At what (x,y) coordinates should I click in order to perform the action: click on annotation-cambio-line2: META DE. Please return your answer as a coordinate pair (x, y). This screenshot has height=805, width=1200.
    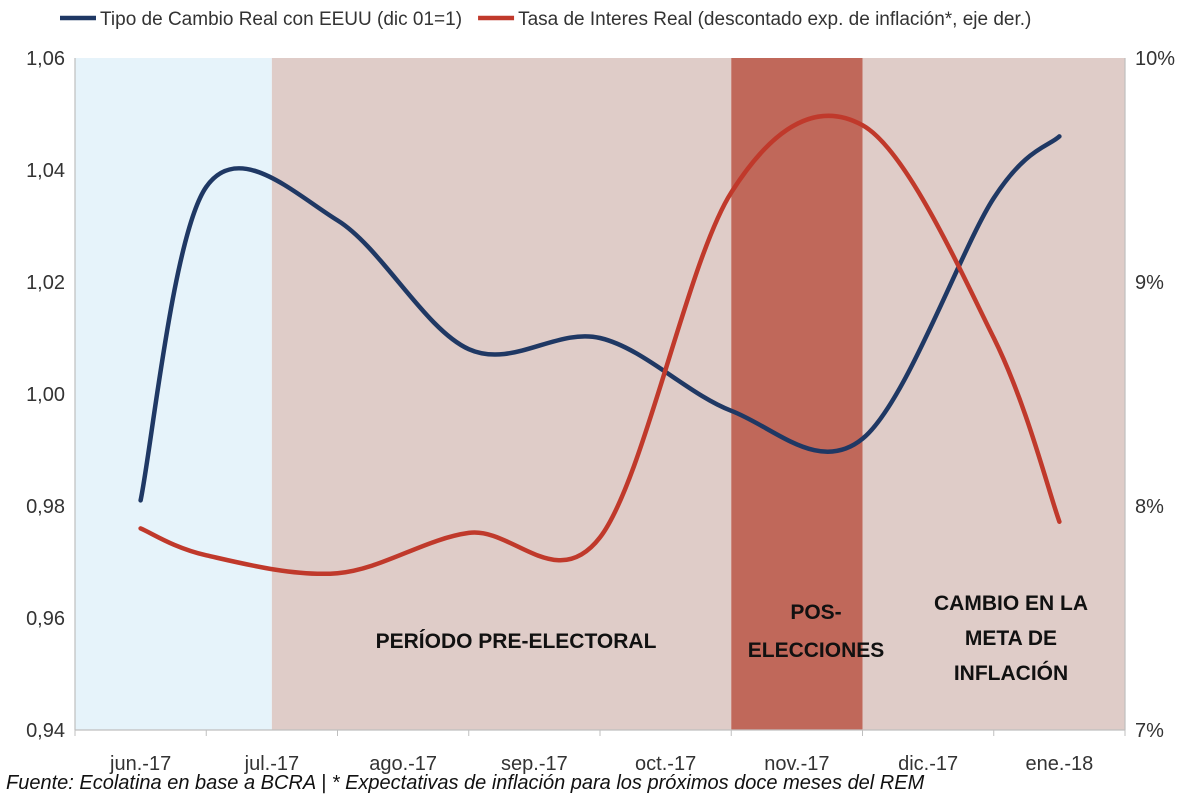
    Looking at the image, I should click on (1011, 638).